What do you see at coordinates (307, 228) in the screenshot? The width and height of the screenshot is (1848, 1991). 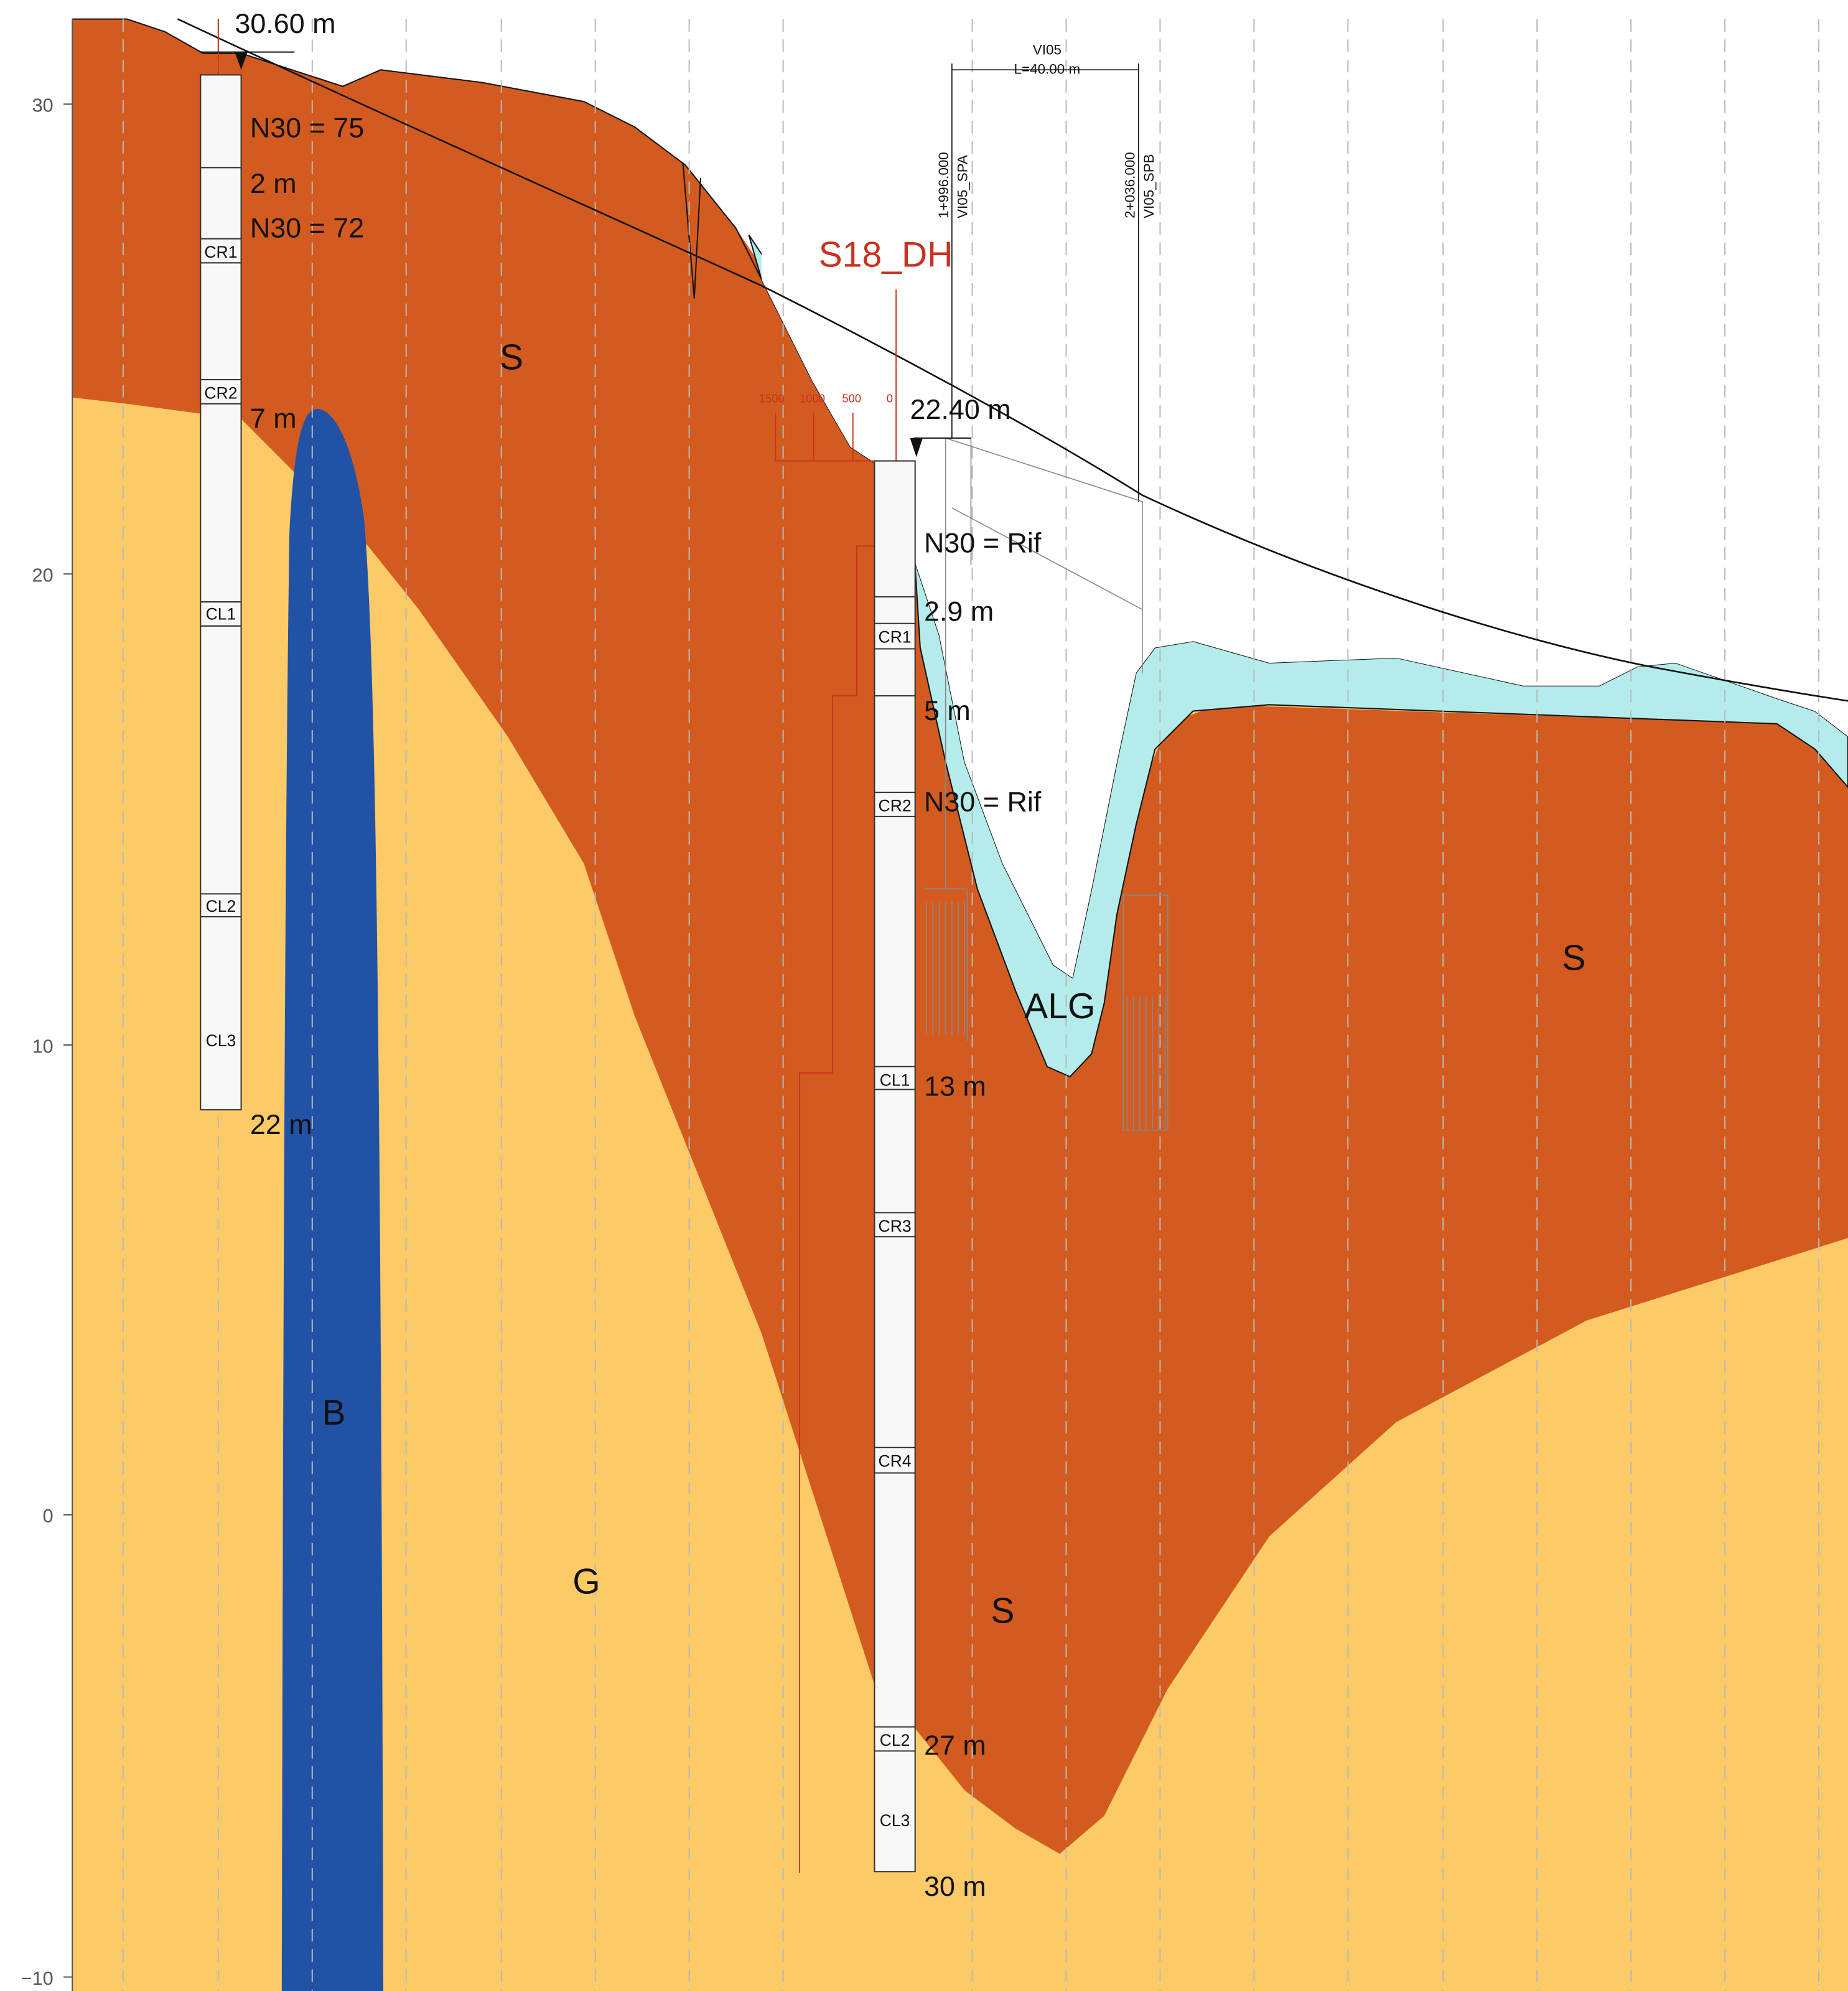 I see `annotation: N30 = 72` at bounding box center [307, 228].